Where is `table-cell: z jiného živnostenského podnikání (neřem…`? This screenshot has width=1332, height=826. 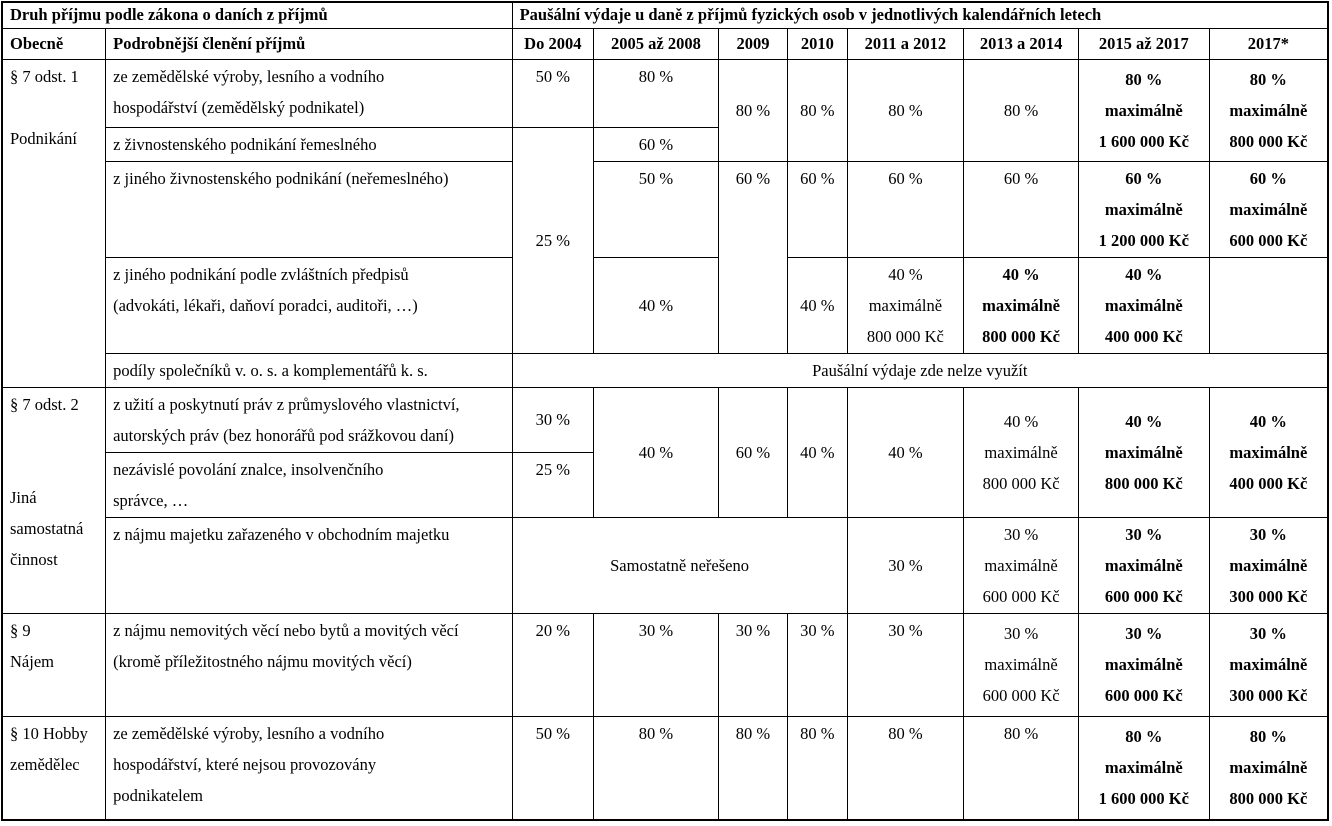
table-cell: z jiného živnostenského podnikání (neřem… is located at coordinates (309, 209).